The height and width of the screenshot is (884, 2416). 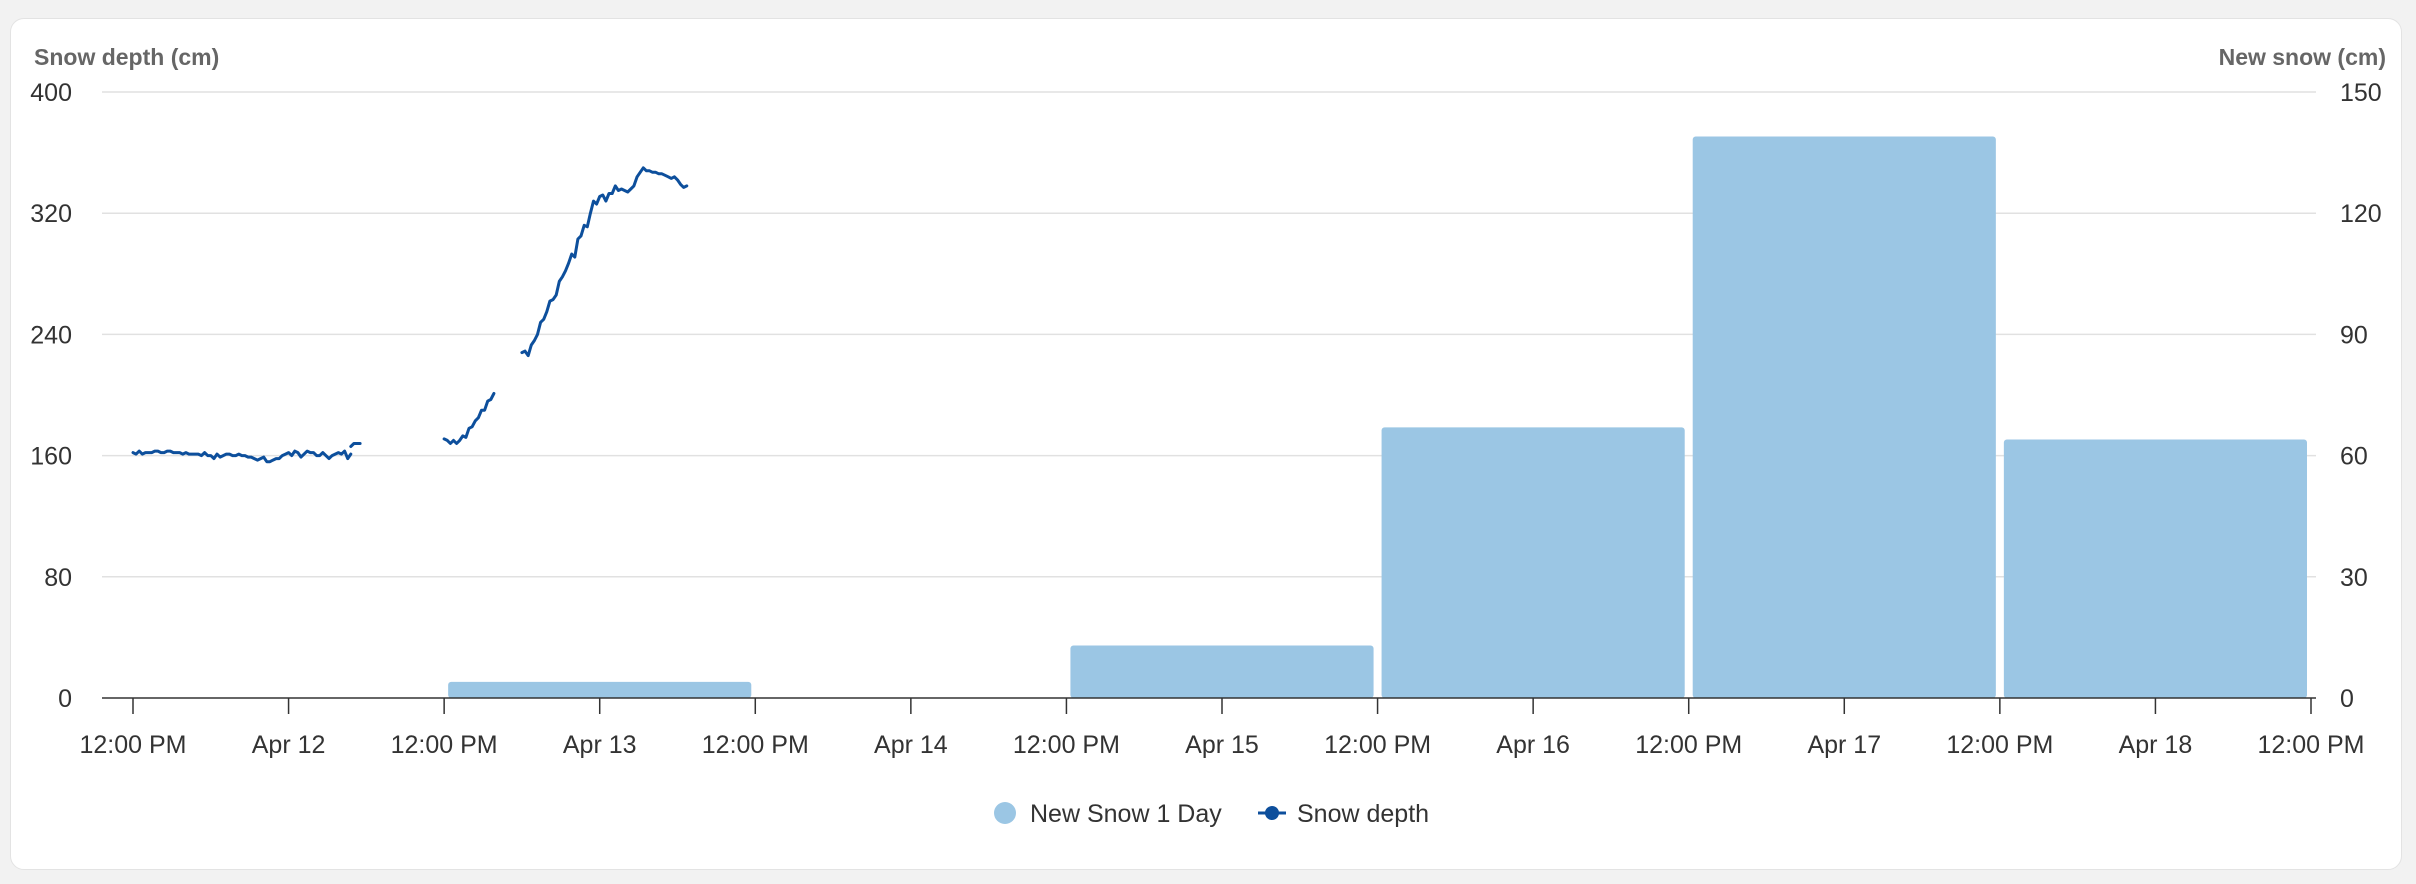 I want to click on snow-depth-line, so click(x=410, y=315).